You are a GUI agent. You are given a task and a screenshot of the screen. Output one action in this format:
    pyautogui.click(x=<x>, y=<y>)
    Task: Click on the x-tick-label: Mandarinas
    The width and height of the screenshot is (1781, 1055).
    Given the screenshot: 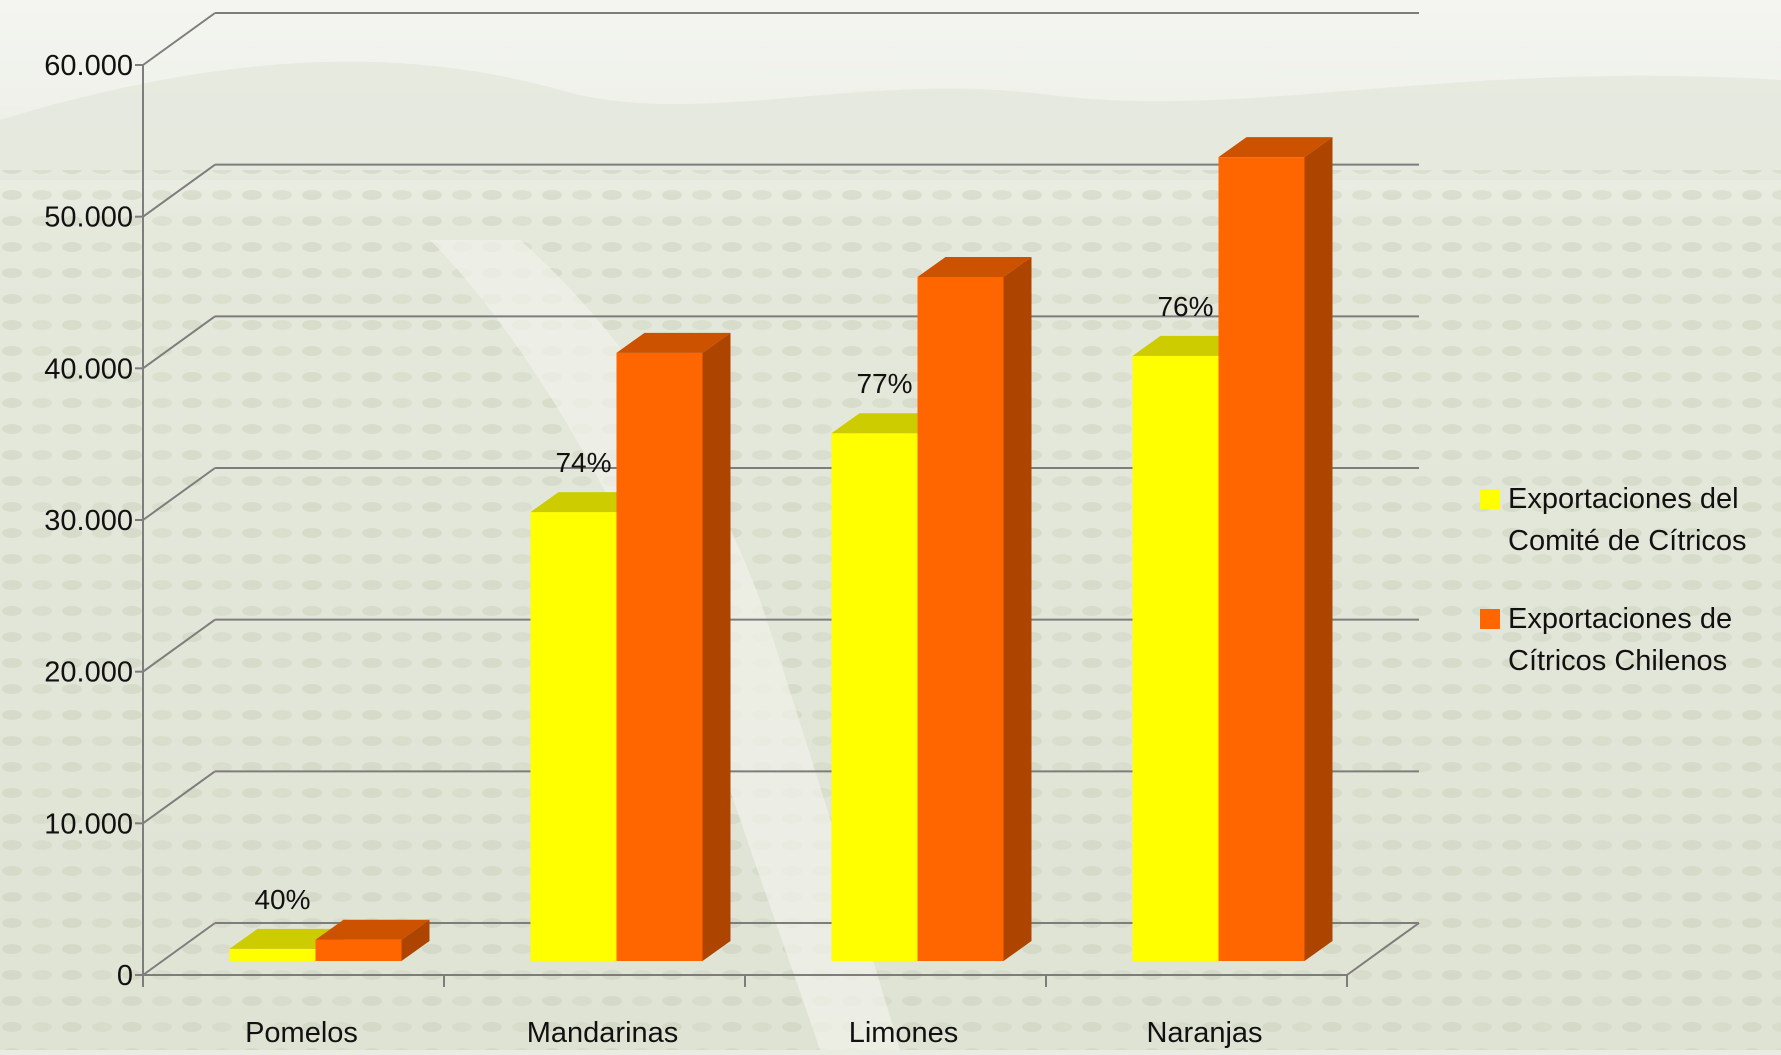 What is the action you would take?
    pyautogui.click(x=603, y=1033)
    